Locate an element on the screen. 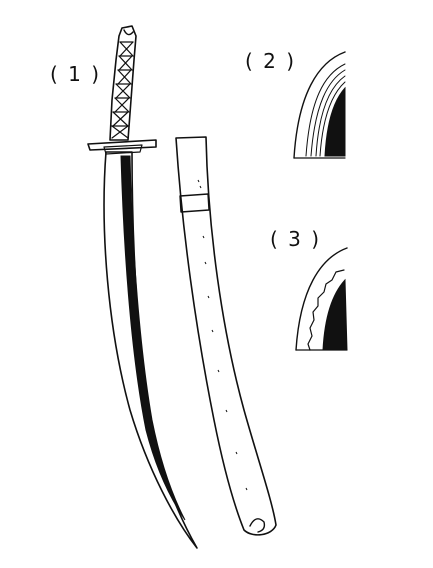 This screenshot has width=433, height=568. detail-3-hamon is located at coordinates (326, 310).